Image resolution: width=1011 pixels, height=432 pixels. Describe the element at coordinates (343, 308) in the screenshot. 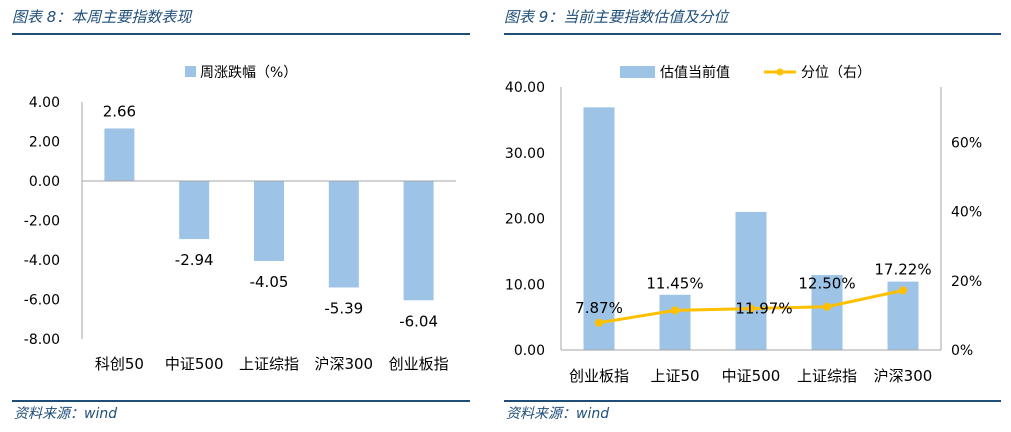

I see `data-label: -5.39` at that location.